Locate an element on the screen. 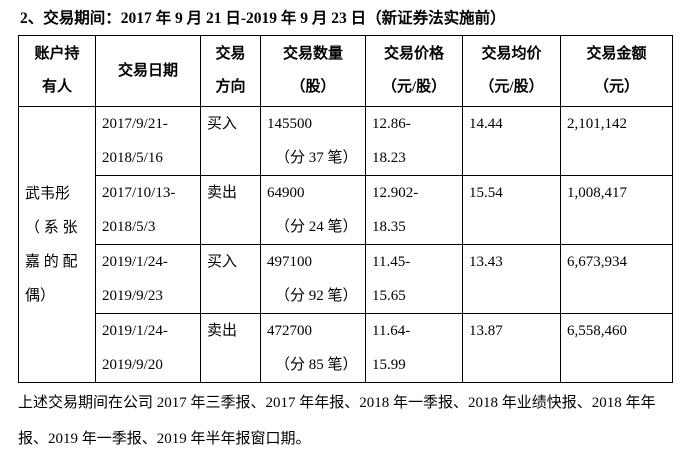 This screenshot has height=463, width=693. header-cell: 交易价格 （元/股） is located at coordinates (414, 71).